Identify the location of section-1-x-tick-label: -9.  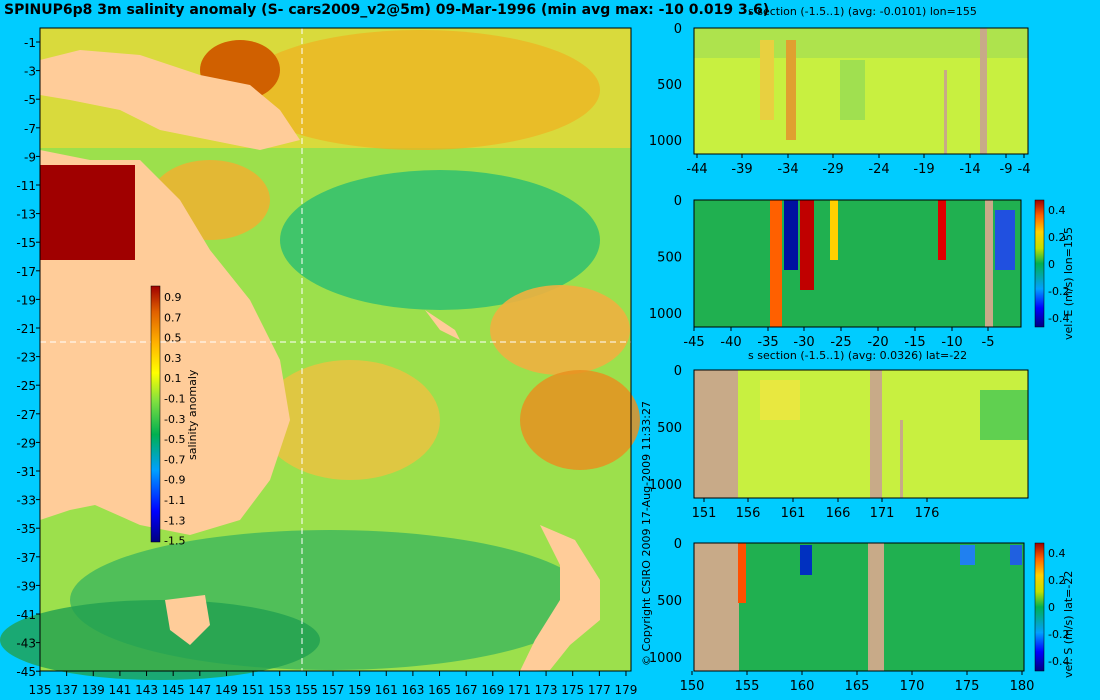
(1006, 169).